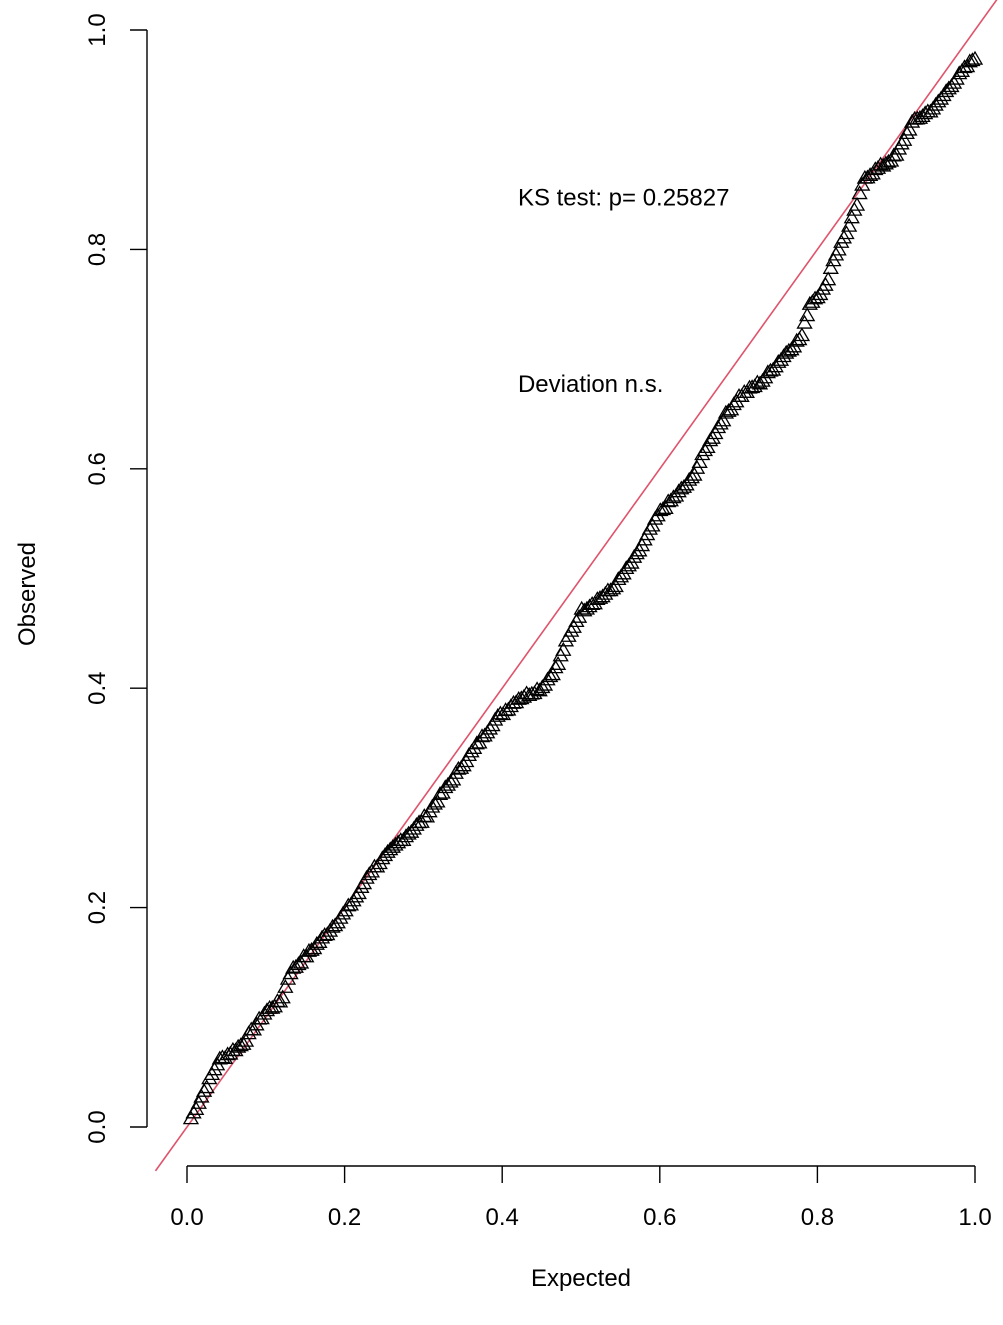  What do you see at coordinates (502, 1217) in the screenshot?
I see `x-tick-label-2: 0.4` at bounding box center [502, 1217].